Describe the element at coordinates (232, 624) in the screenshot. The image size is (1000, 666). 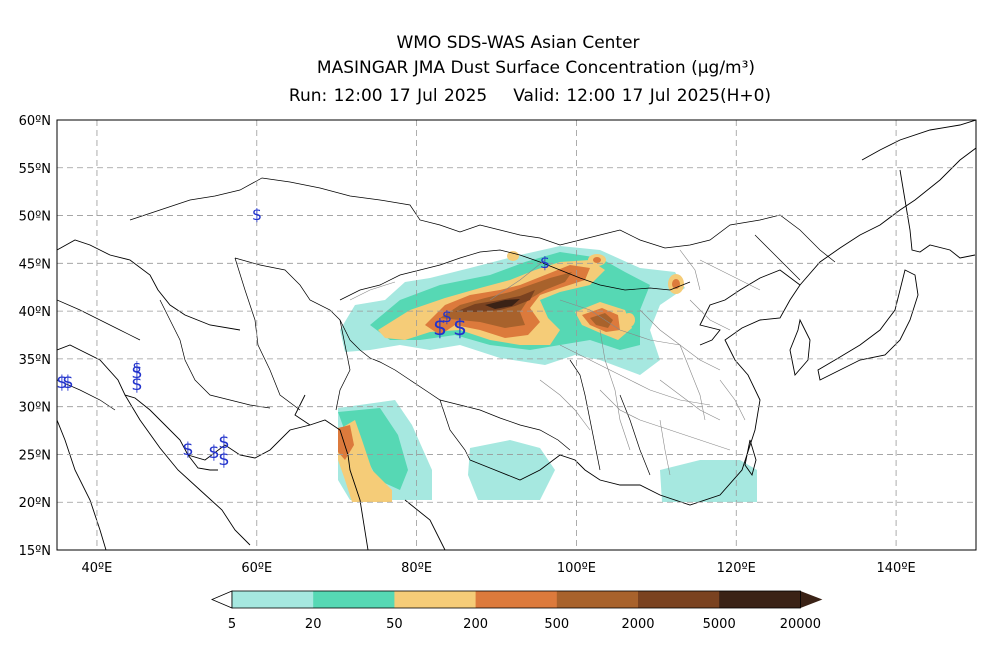
I see `colorbar-label: 5` at that location.